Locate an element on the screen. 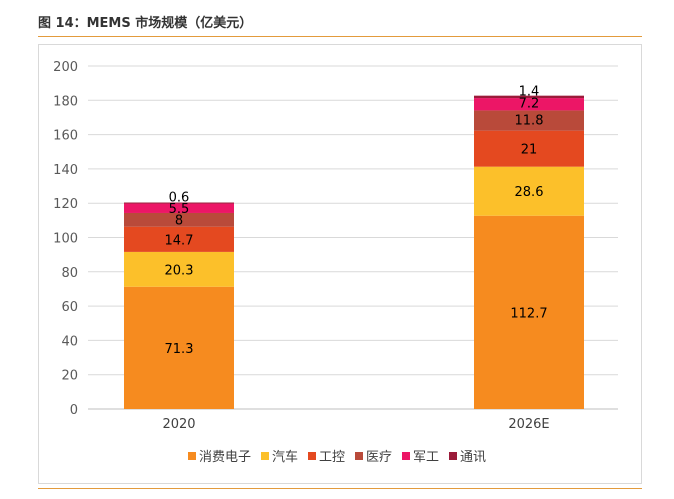  bar-segment-2020-工控 is located at coordinates (179, 239).